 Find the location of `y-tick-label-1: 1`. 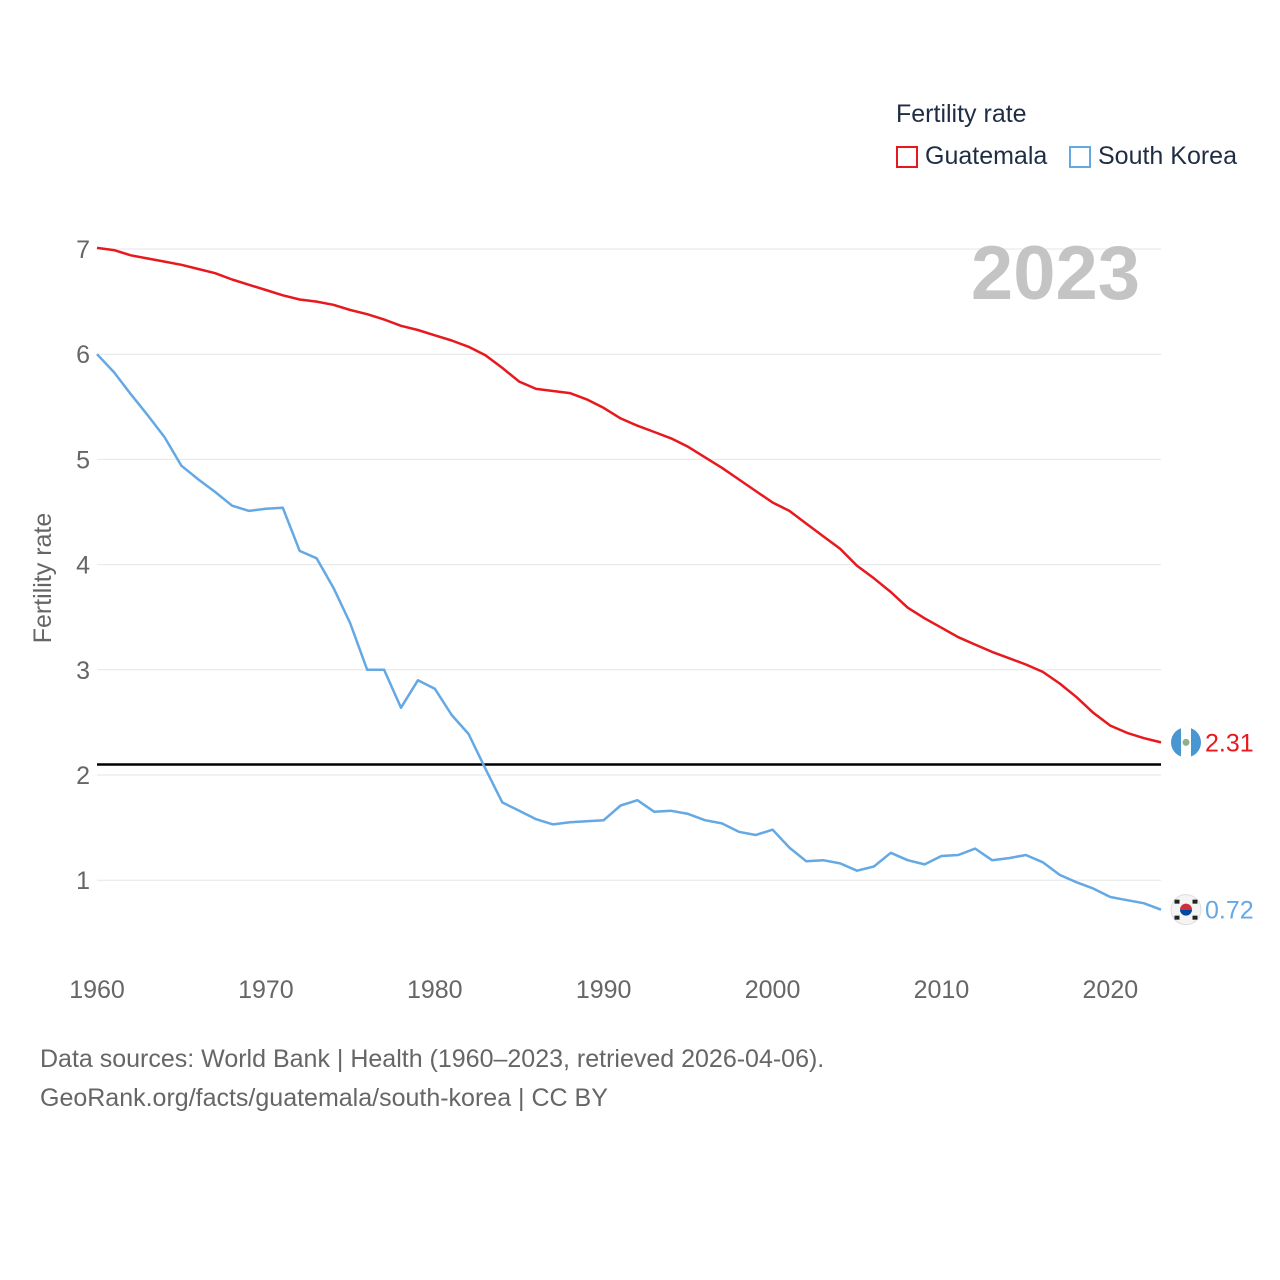

y-tick-label-1: 1 is located at coordinates (83, 881).